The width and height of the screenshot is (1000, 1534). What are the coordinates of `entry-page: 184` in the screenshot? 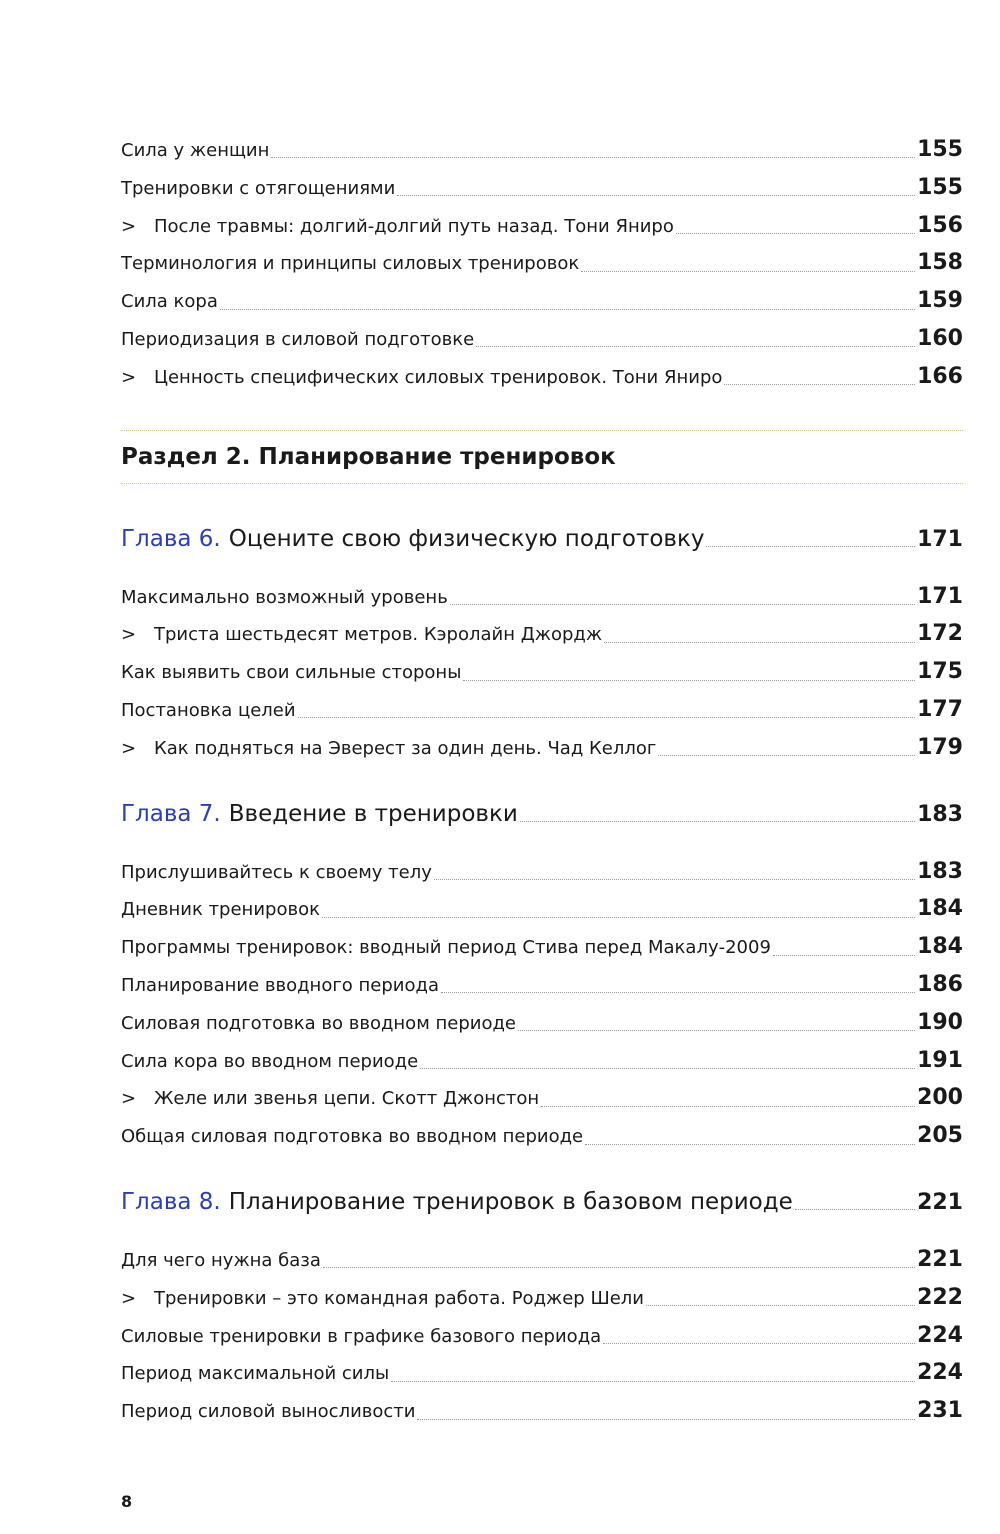 It's located at (940, 947).